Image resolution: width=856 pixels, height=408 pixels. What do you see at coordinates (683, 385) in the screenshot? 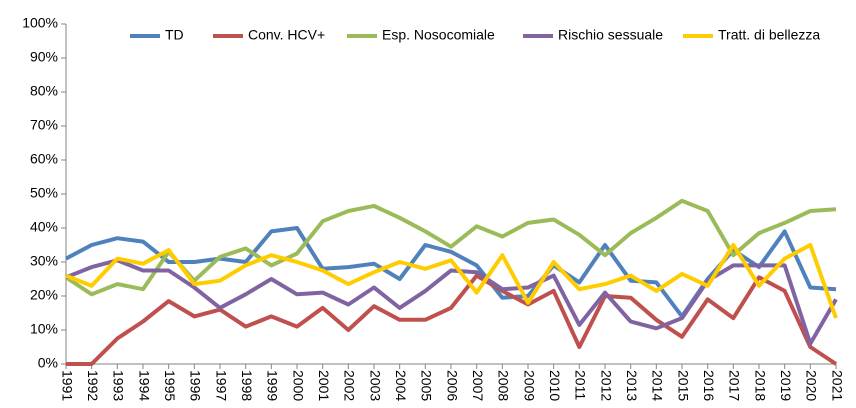
I see `x-tick-label: 2015` at bounding box center [683, 385].